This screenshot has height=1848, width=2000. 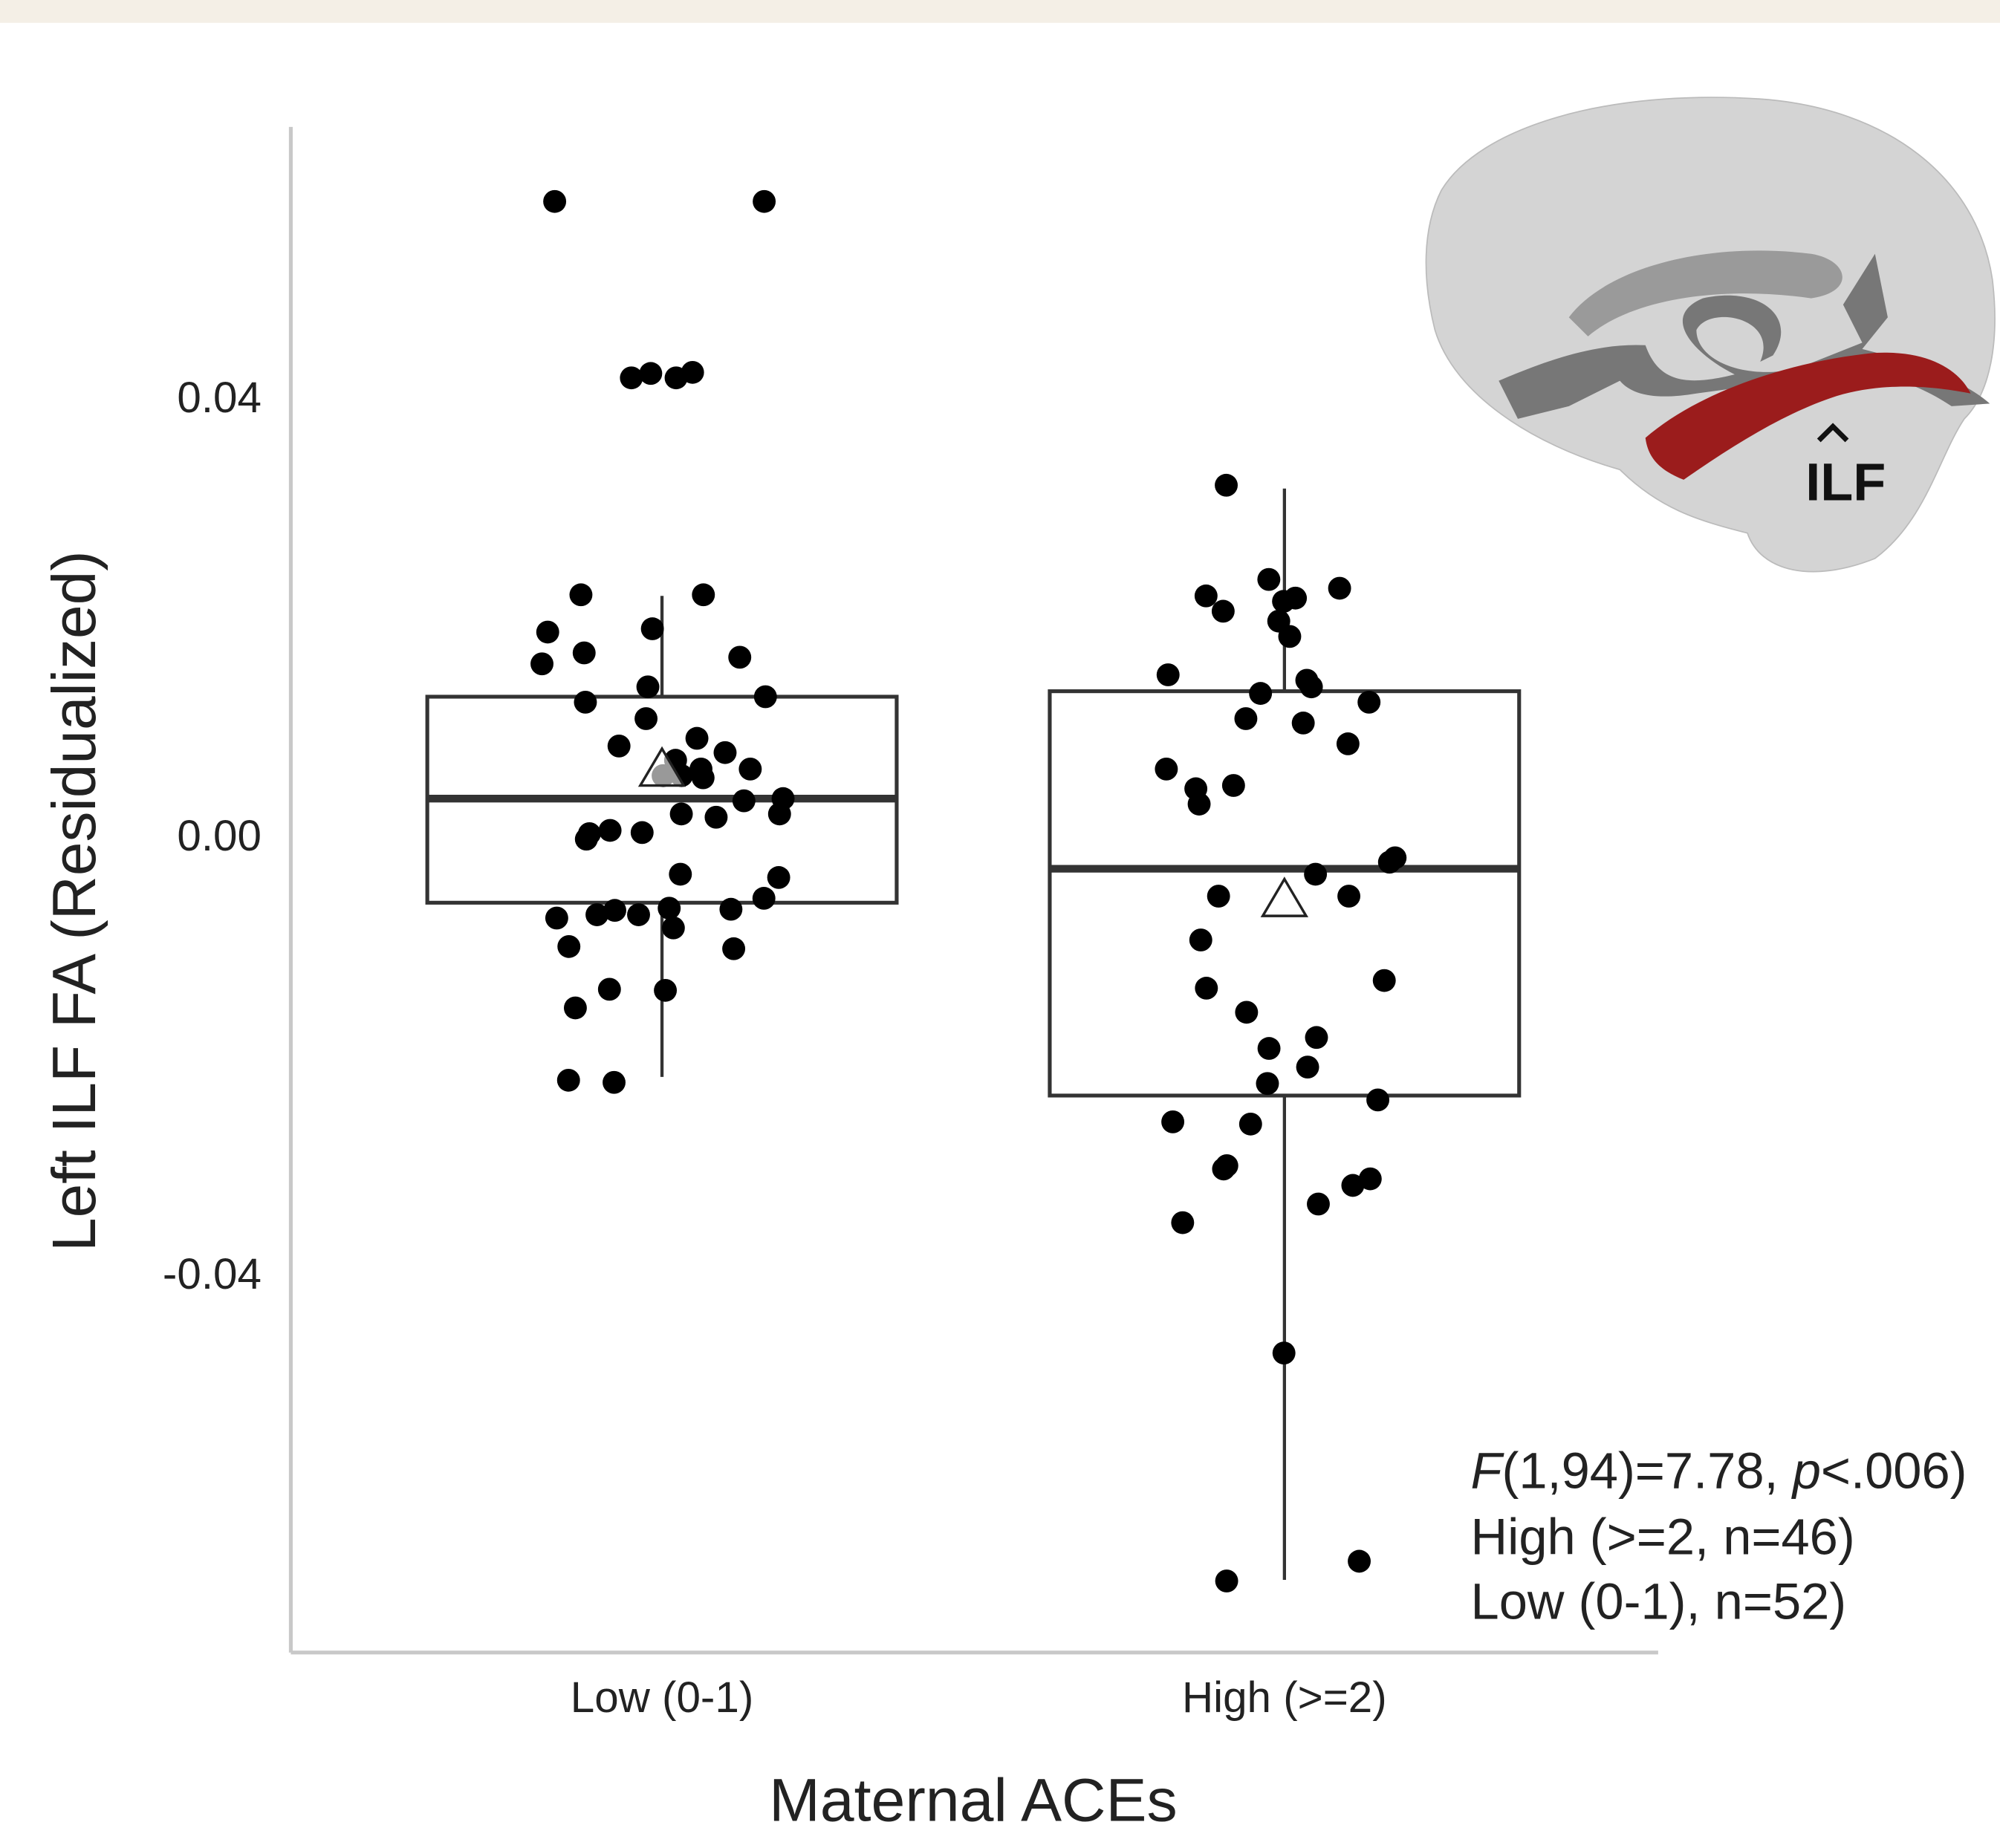 What do you see at coordinates (219, 836) in the screenshot?
I see `y-tick-label: 0.00` at bounding box center [219, 836].